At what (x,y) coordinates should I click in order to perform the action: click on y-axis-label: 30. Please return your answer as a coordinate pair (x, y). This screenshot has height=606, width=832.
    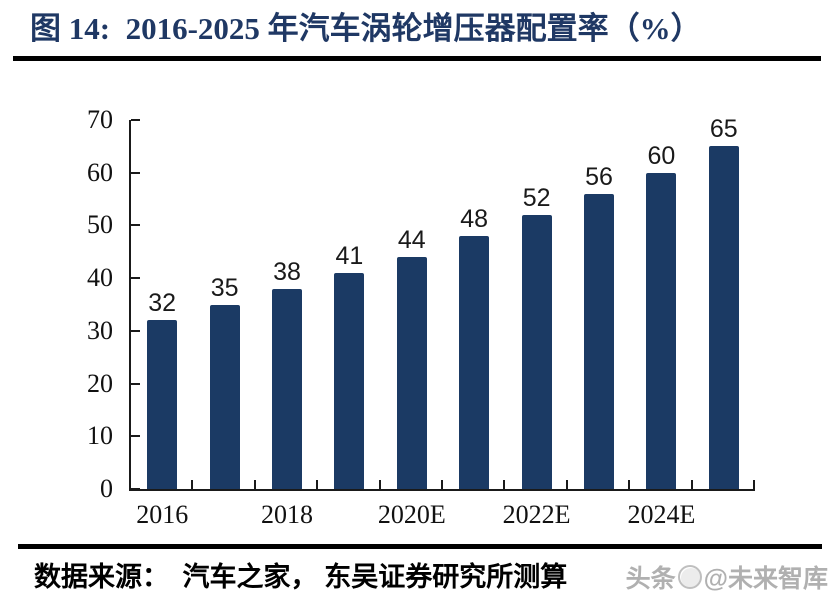
    Looking at the image, I should click on (100, 330).